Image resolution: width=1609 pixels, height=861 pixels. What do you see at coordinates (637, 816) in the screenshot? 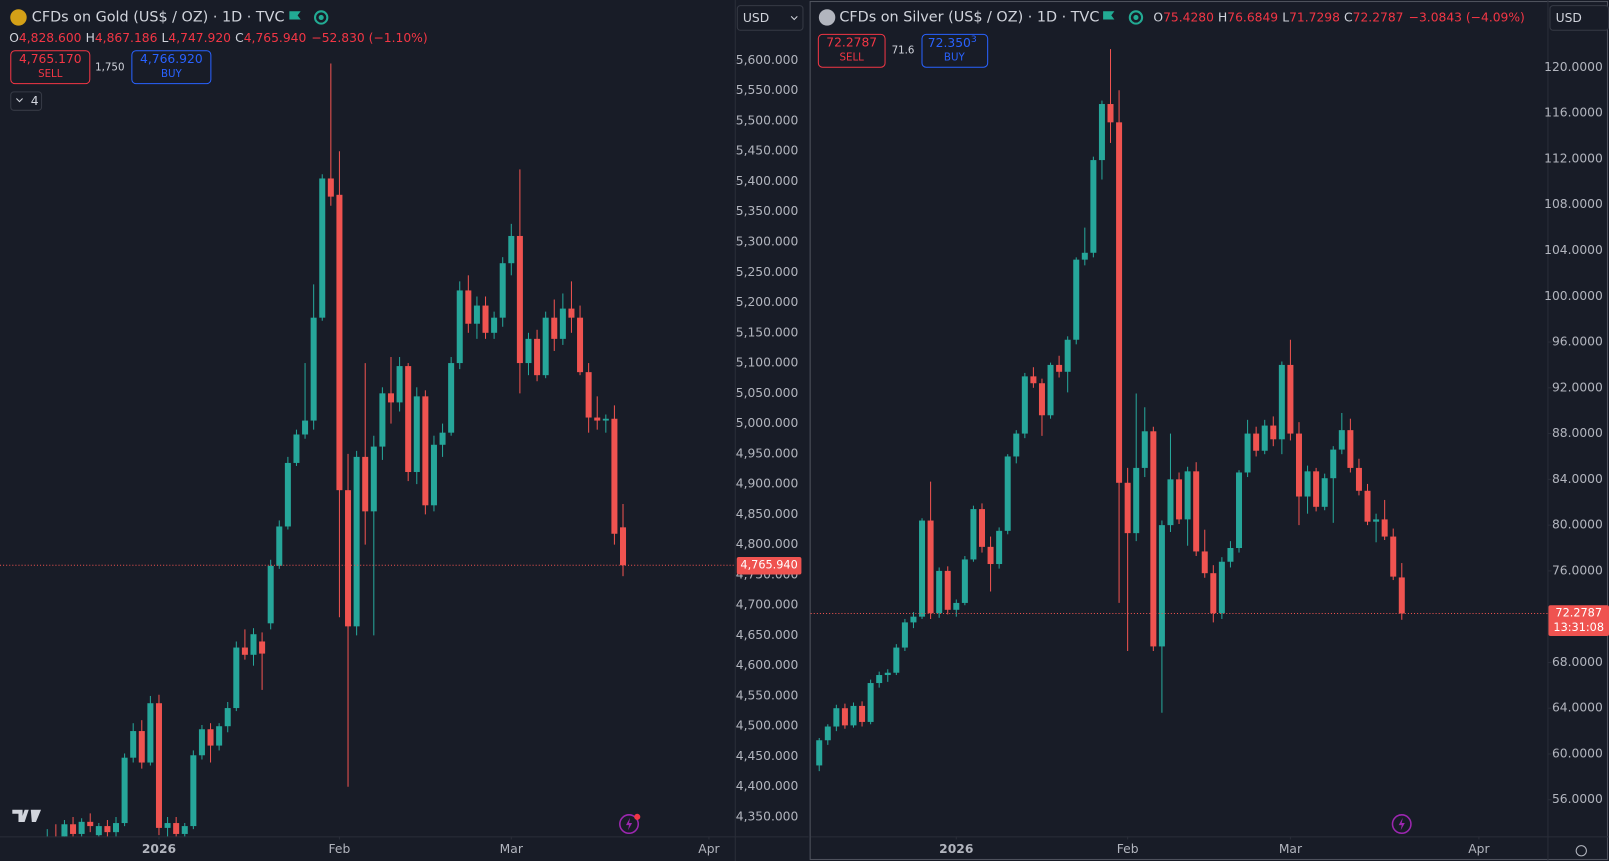
I see `notification-dot` at bounding box center [637, 816].